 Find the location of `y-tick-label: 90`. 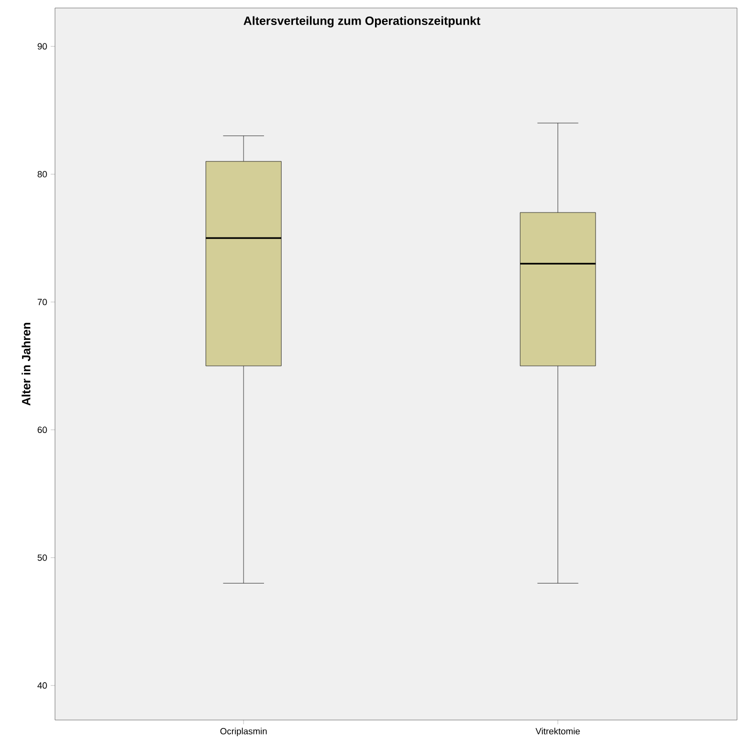

y-tick-label: 90 is located at coordinates (42, 46).